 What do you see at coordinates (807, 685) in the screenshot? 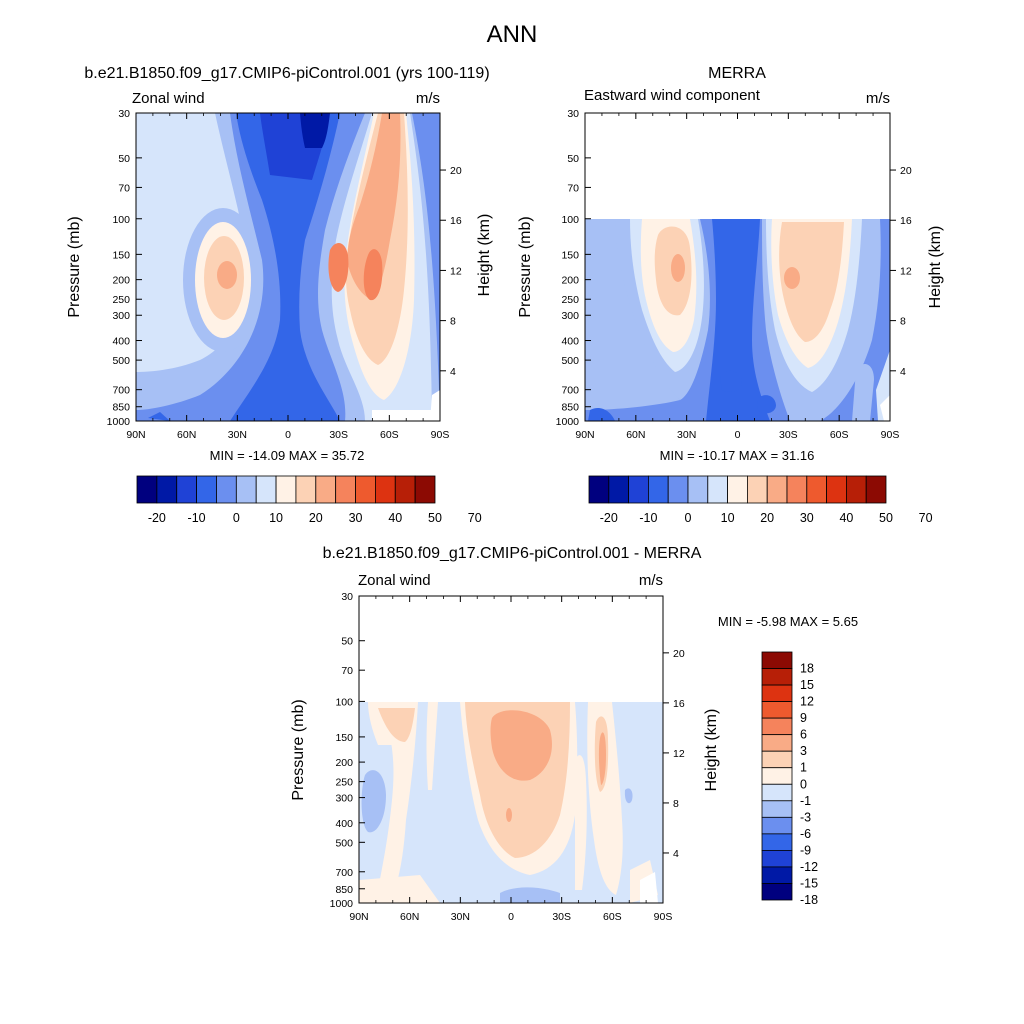
I see `colorbar-label: 15` at bounding box center [807, 685].